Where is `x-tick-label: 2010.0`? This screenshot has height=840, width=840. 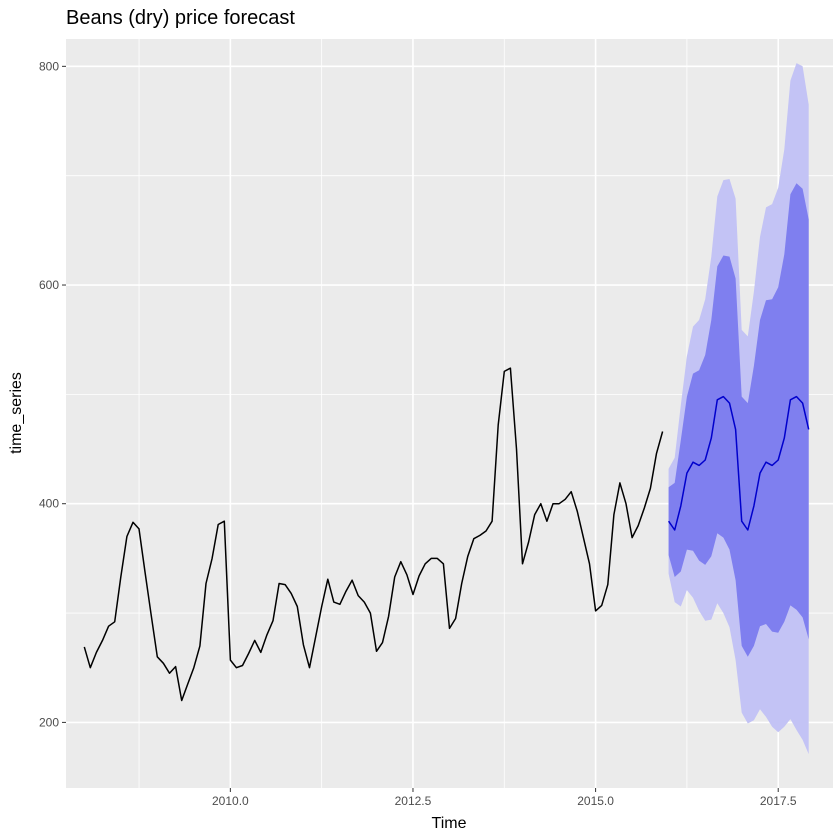 x-tick-label: 2010.0 is located at coordinates (230, 801).